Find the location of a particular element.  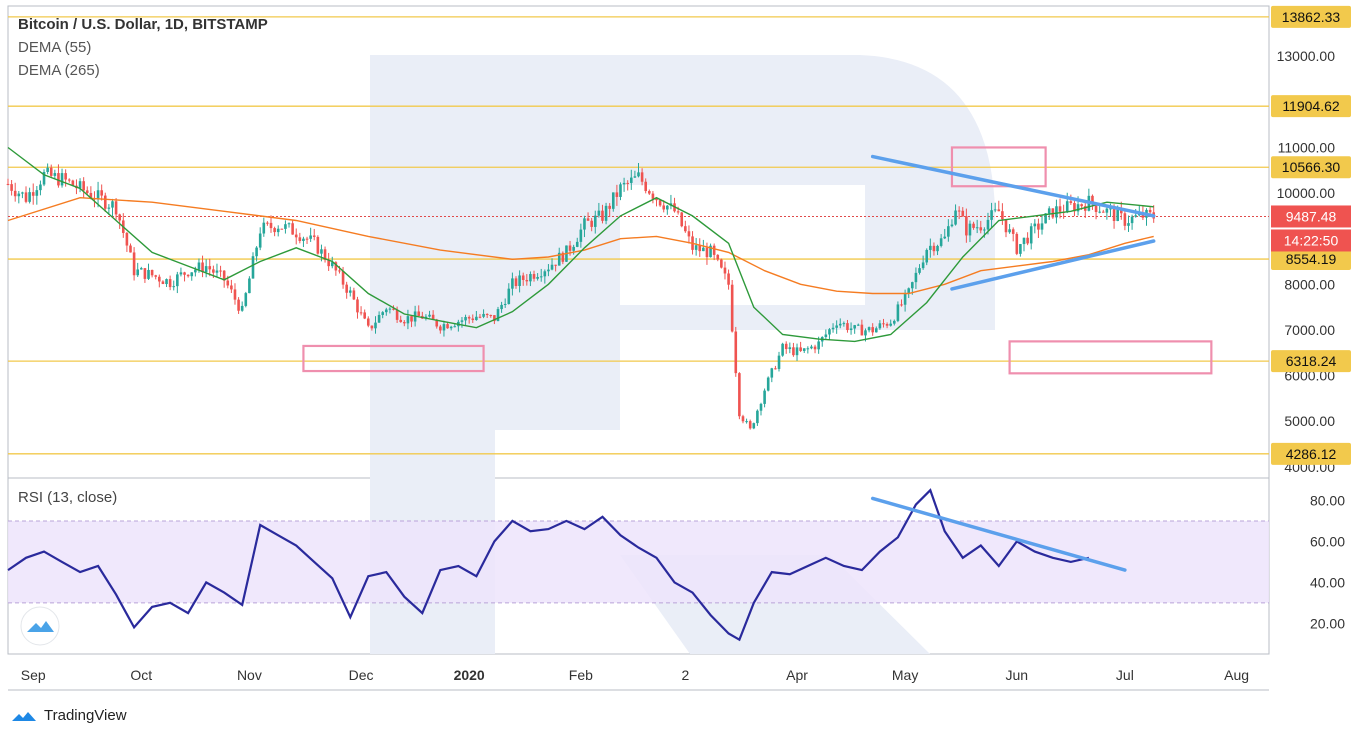

rsi-tick-label: 20.00 is located at coordinates (1327, 623).